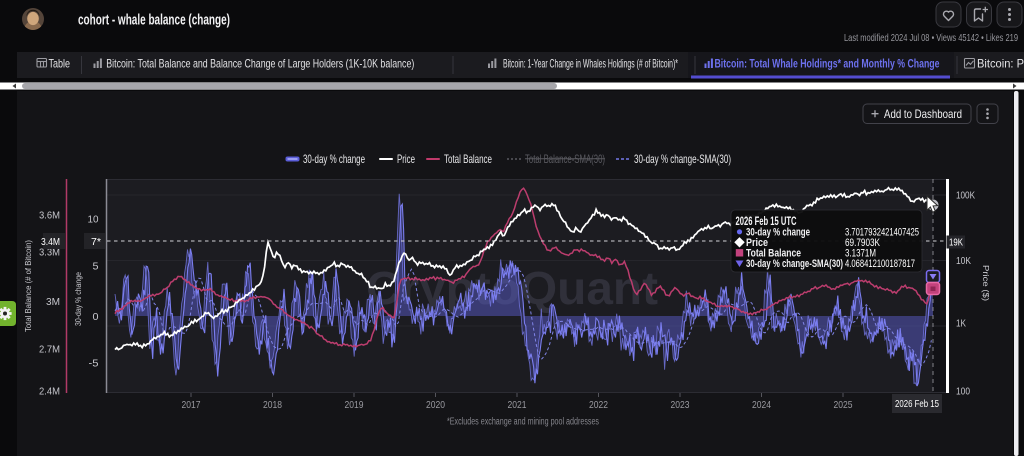 Image resolution: width=1024 pixels, height=456 pixels. What do you see at coordinates (862, 243) in the screenshot?
I see `svg-text: 69.7903K` at bounding box center [862, 243].